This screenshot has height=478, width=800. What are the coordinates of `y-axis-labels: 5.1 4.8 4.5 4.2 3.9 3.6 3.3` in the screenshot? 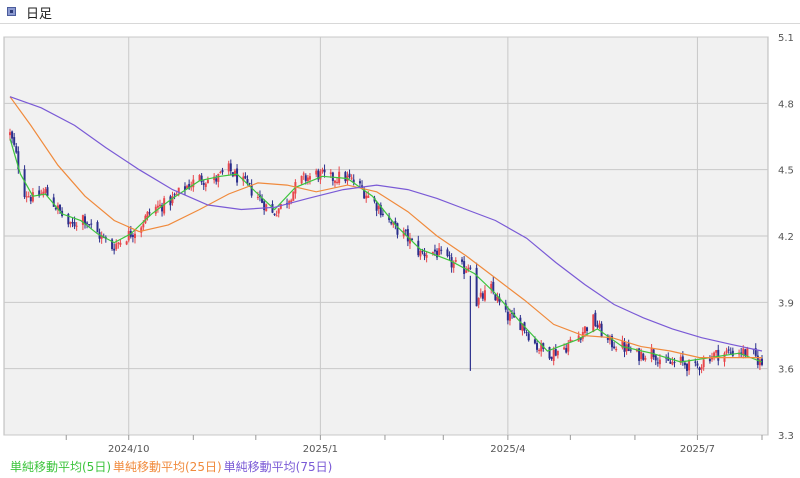 It's located at (786, 237).